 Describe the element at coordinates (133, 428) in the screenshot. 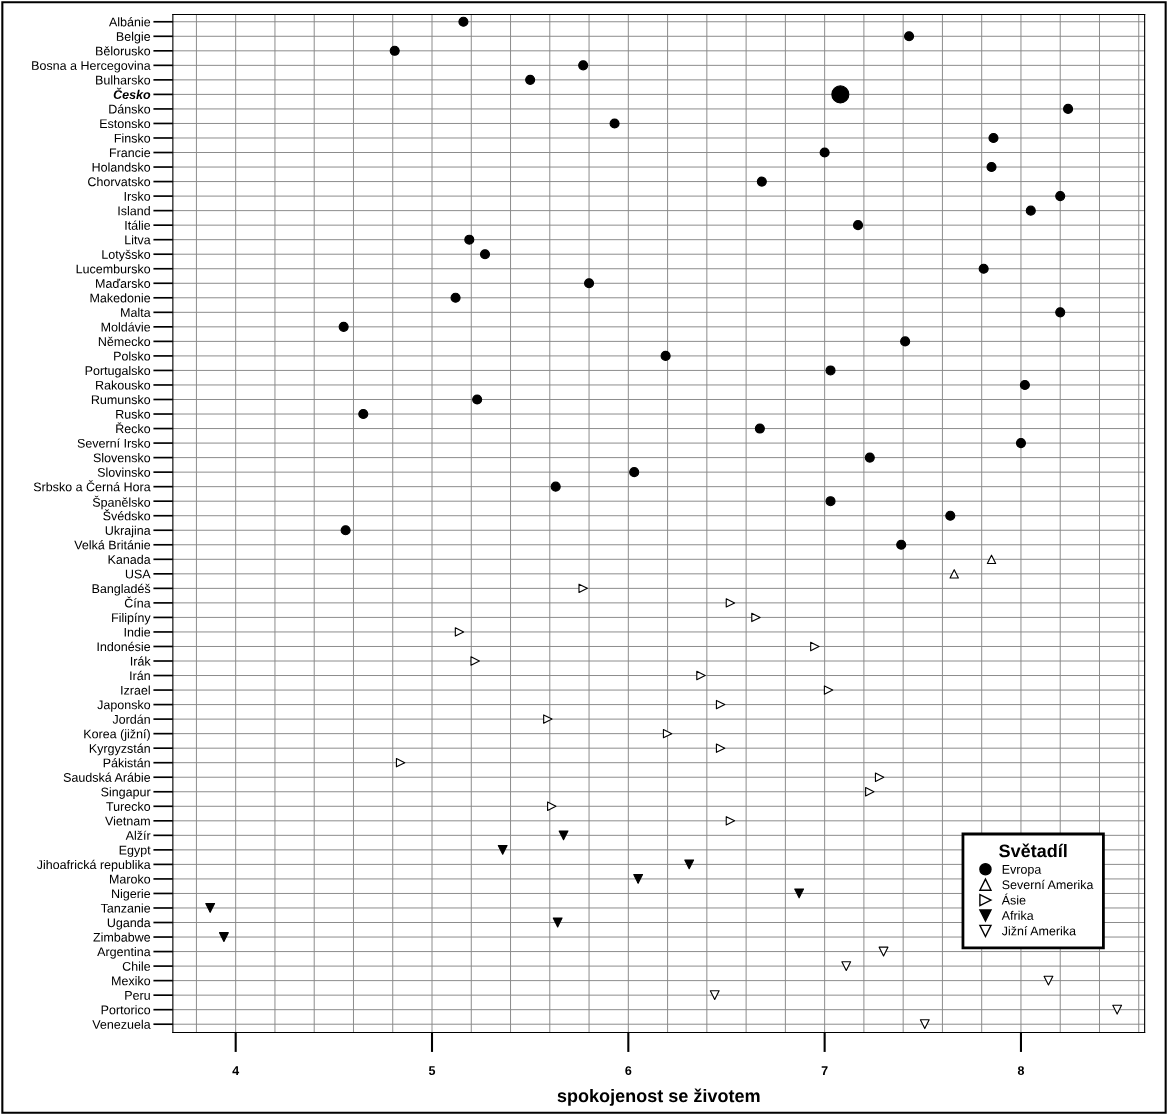

I see `y-tick-label: Řecko` at that location.